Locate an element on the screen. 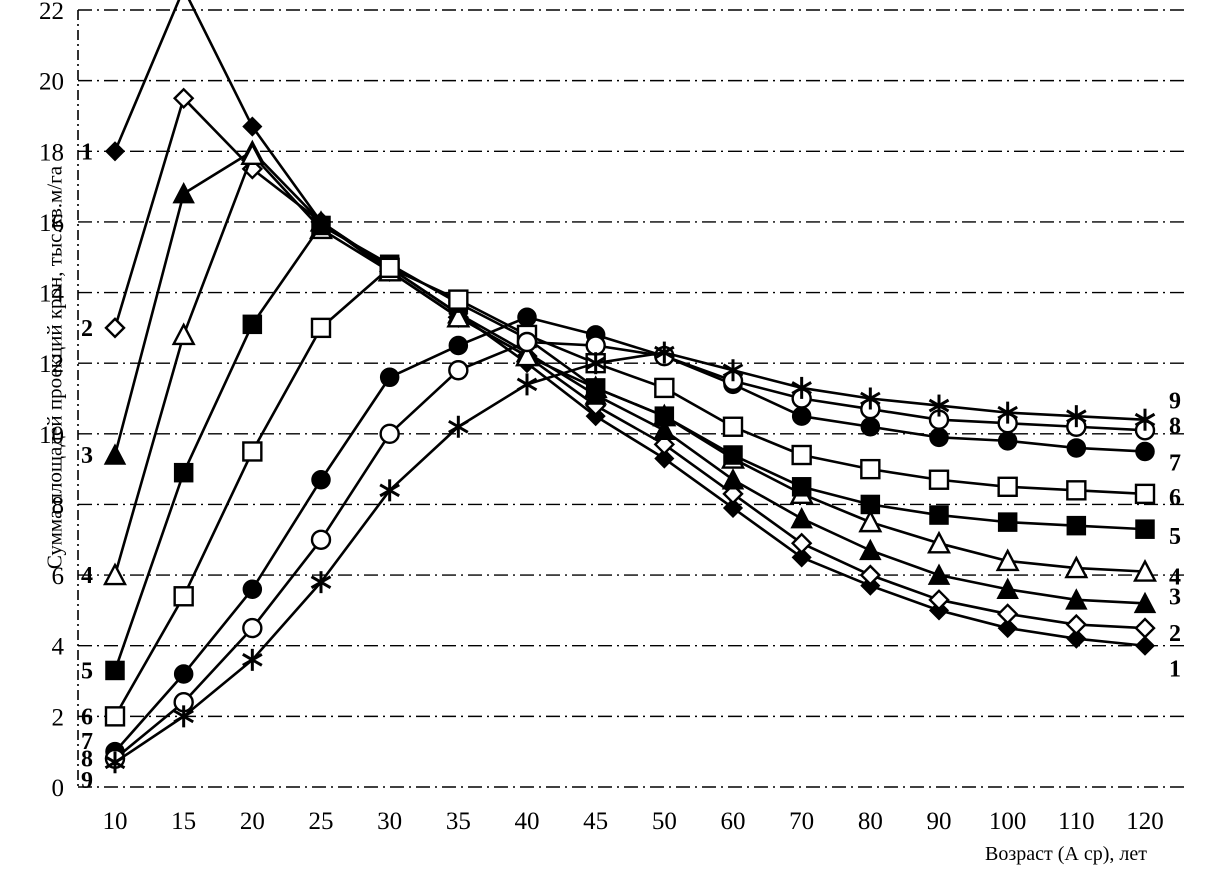 This screenshot has height=875, width=1208. x-tick-label: 60 is located at coordinates (733, 821).